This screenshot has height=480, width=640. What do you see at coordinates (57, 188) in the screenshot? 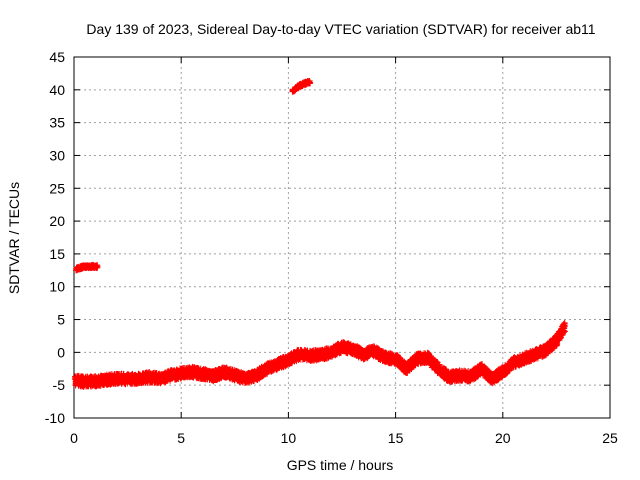
I see `y-tick-label: 25` at bounding box center [57, 188].